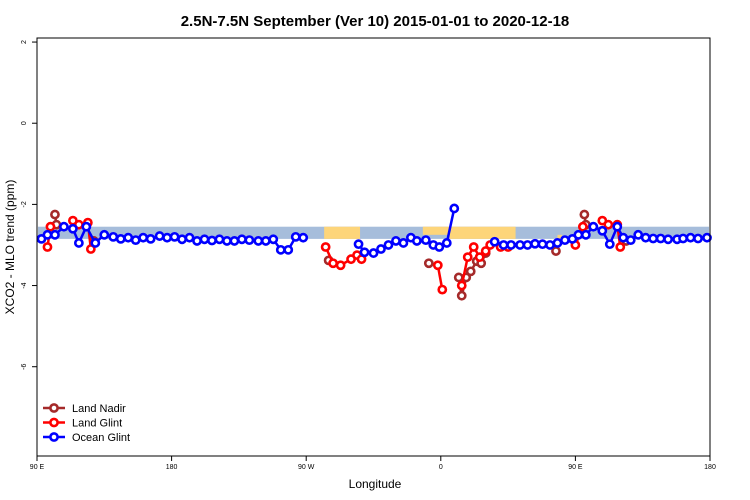  I want to click on legend-label: Land Glint, so click(97, 424).